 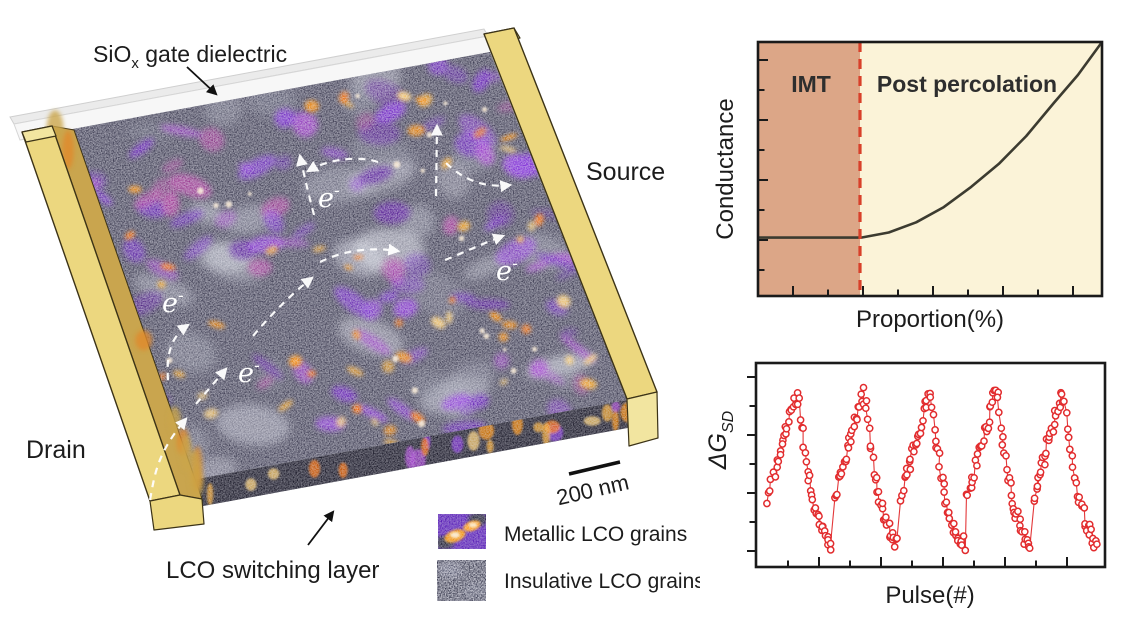 I want to click on gate-dielectric-slab, so click(x=251, y=84).